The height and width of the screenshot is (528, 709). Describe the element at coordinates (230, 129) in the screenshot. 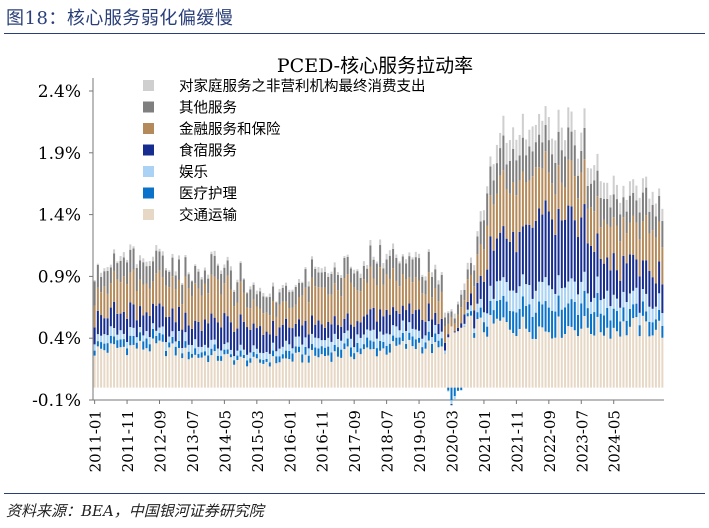

I see `legend-label-finance: 金融服务和保险` at that location.